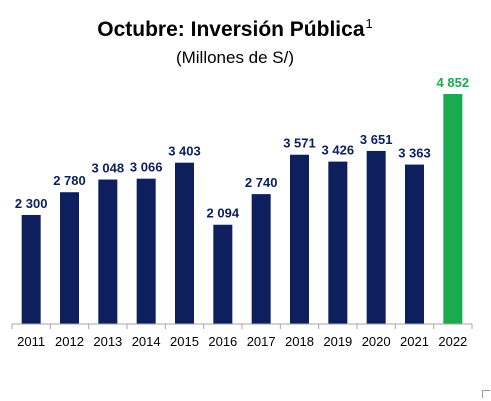 The image size is (491, 401). I want to click on bar-2022, so click(453, 209).